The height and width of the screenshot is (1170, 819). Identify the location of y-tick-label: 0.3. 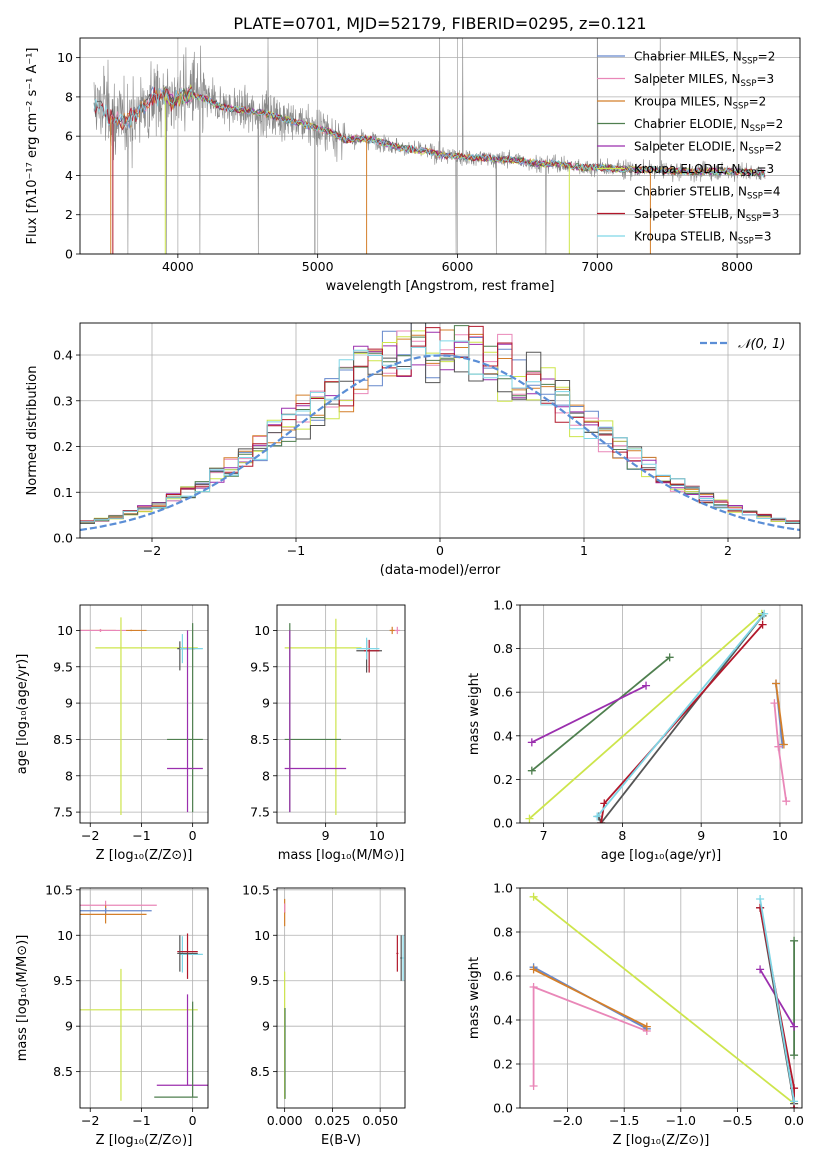
(63, 400).